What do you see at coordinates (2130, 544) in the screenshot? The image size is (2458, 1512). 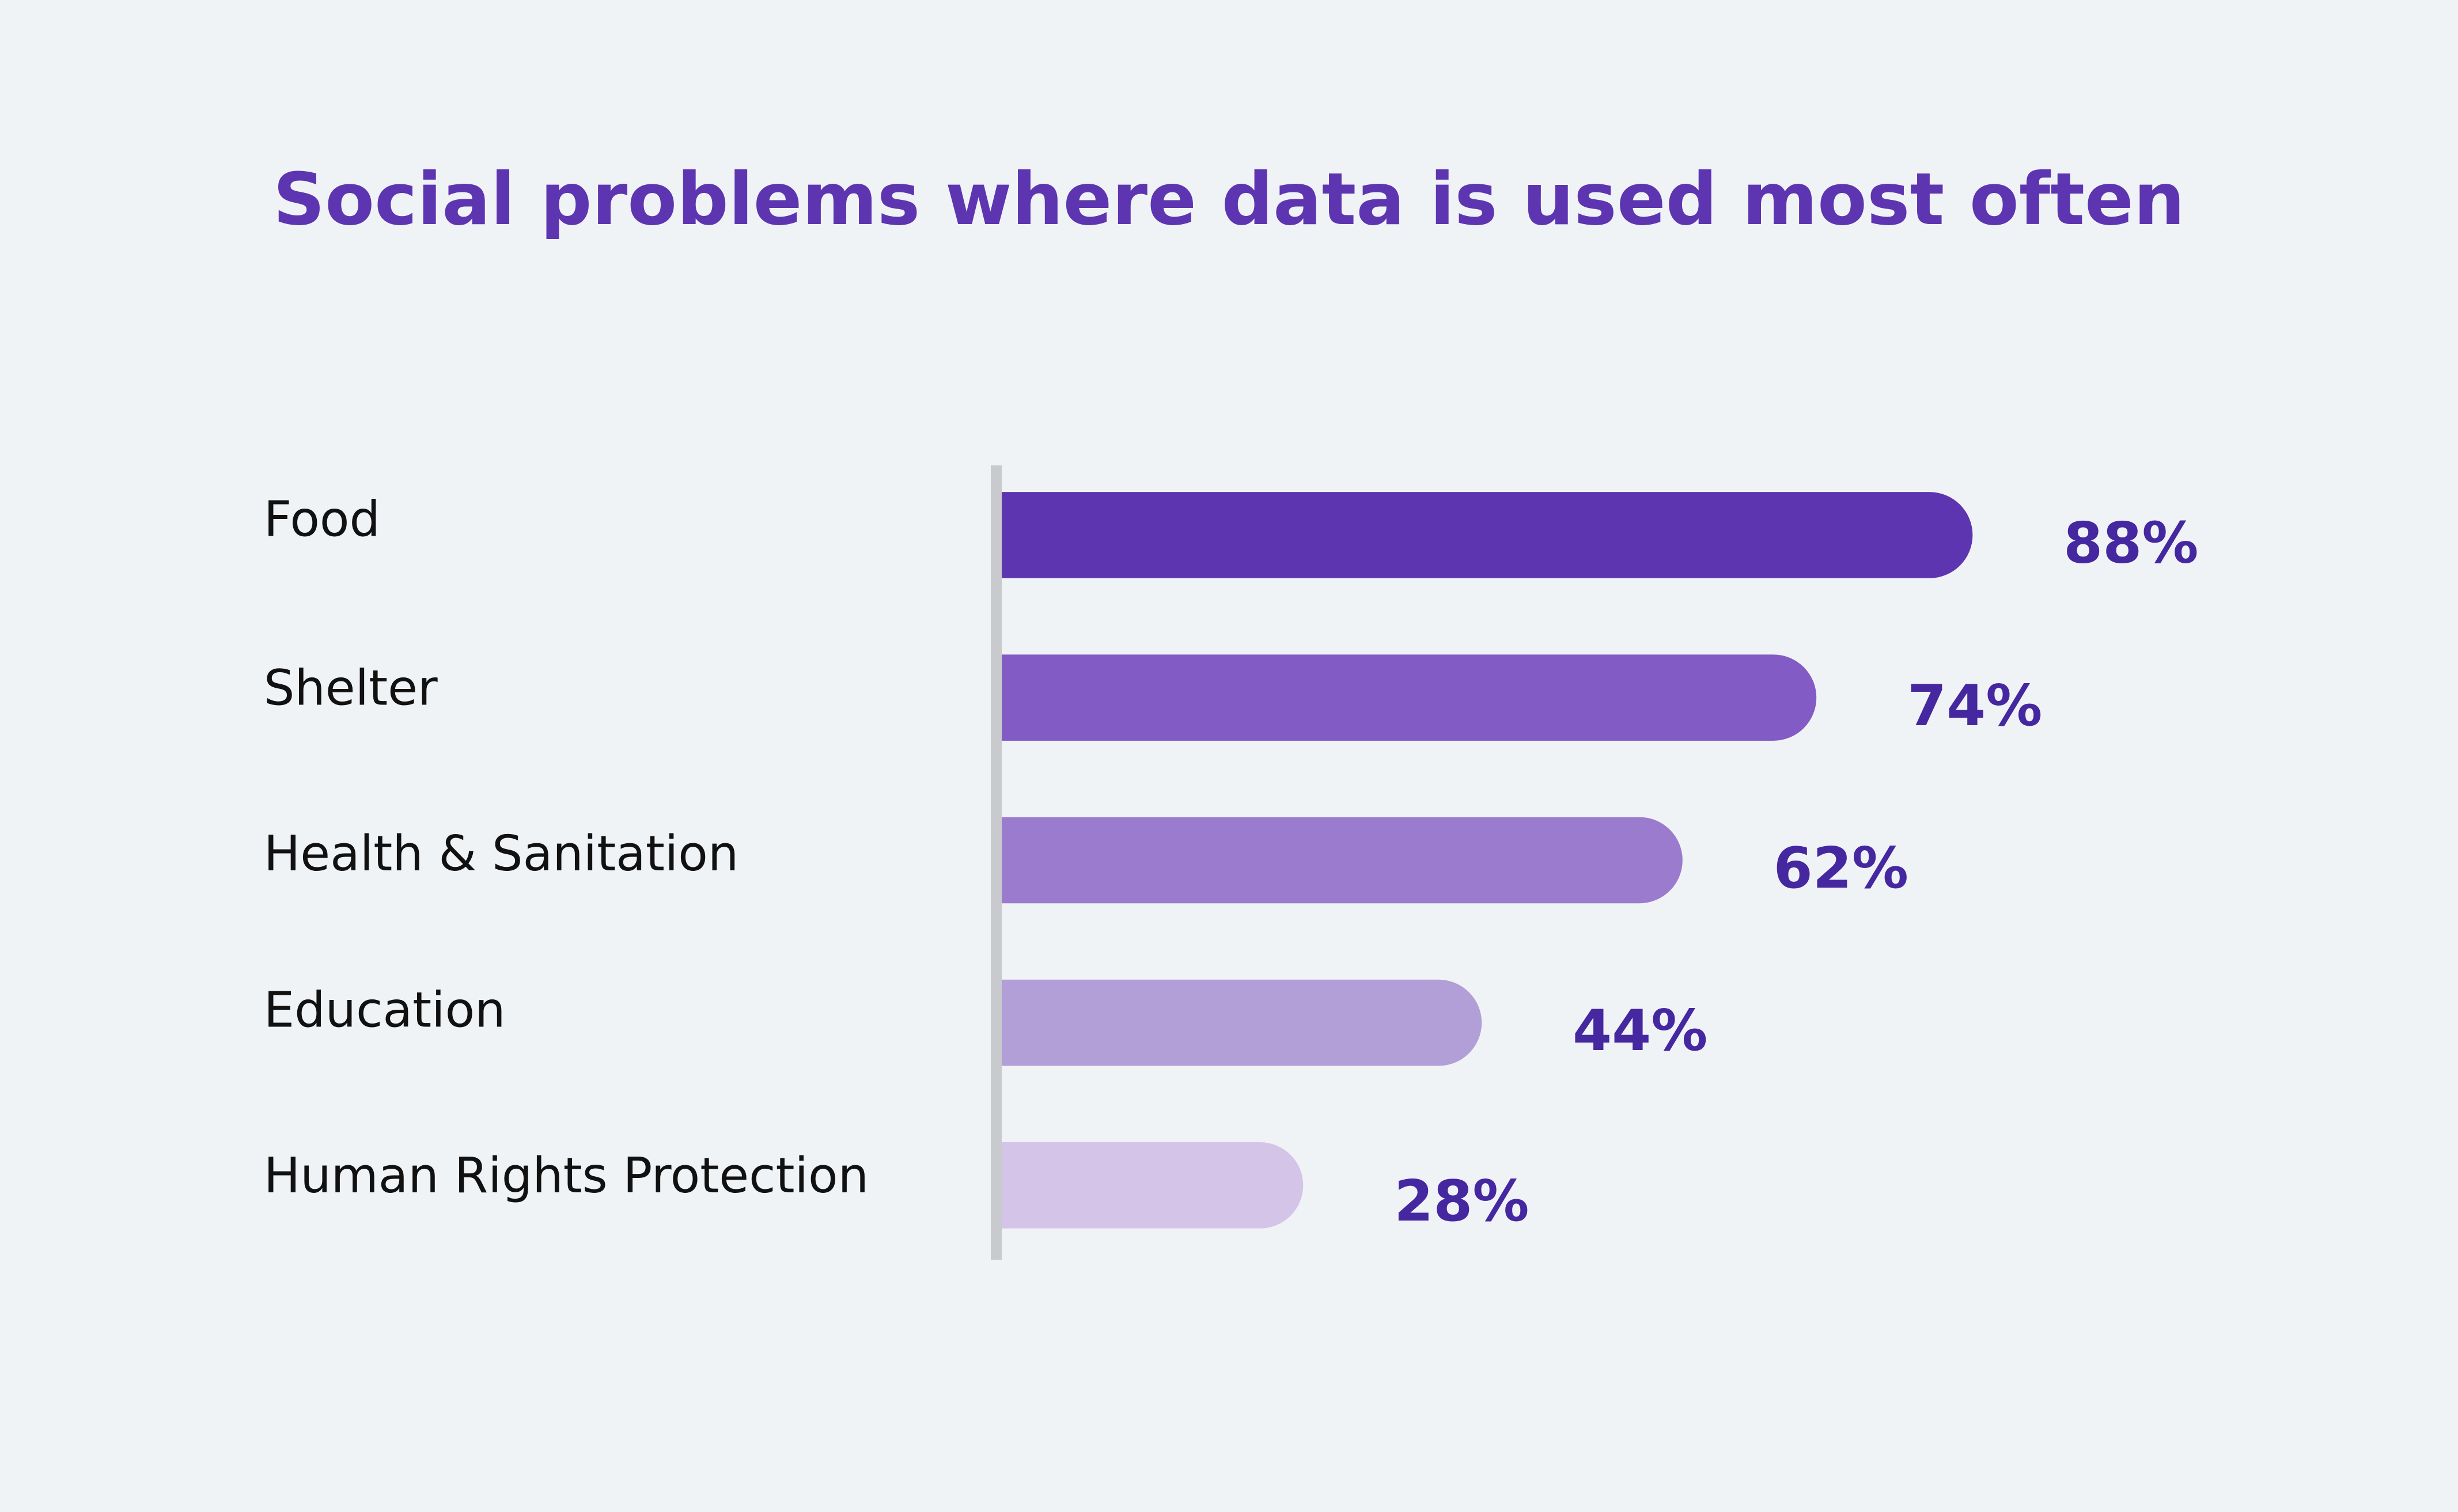 I see `value-label: 88%` at bounding box center [2130, 544].